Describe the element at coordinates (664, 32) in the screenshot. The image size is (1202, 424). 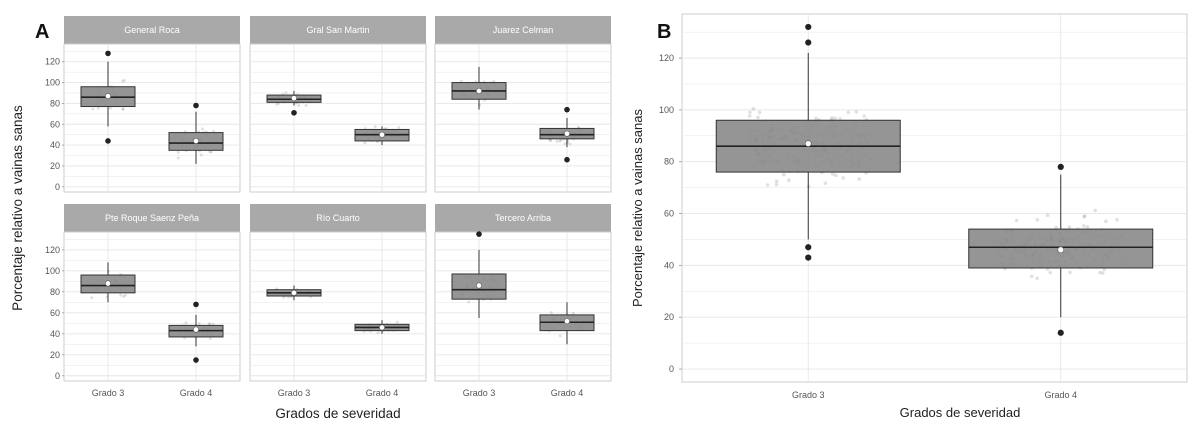
I see `panel-b-letter: B` at that location.